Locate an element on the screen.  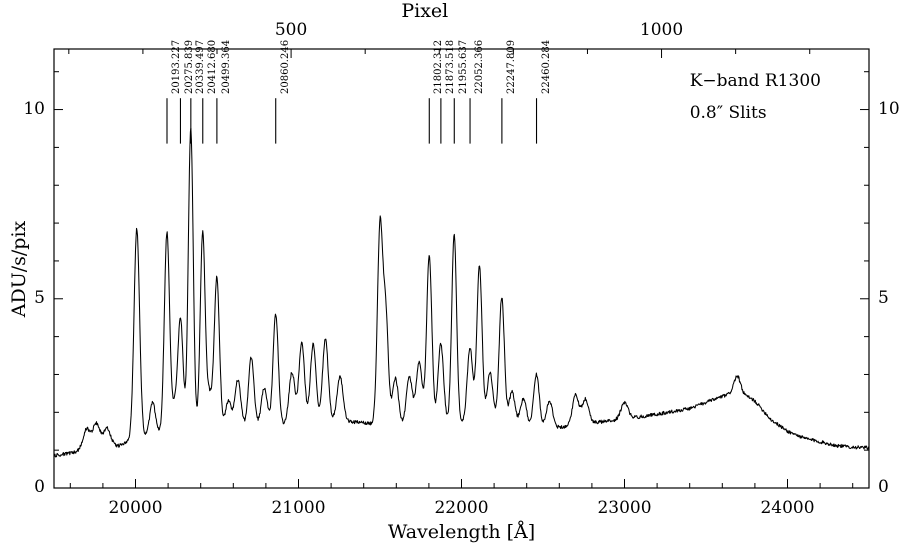
ytick-label-right: 0 is located at coordinates (883, 487).